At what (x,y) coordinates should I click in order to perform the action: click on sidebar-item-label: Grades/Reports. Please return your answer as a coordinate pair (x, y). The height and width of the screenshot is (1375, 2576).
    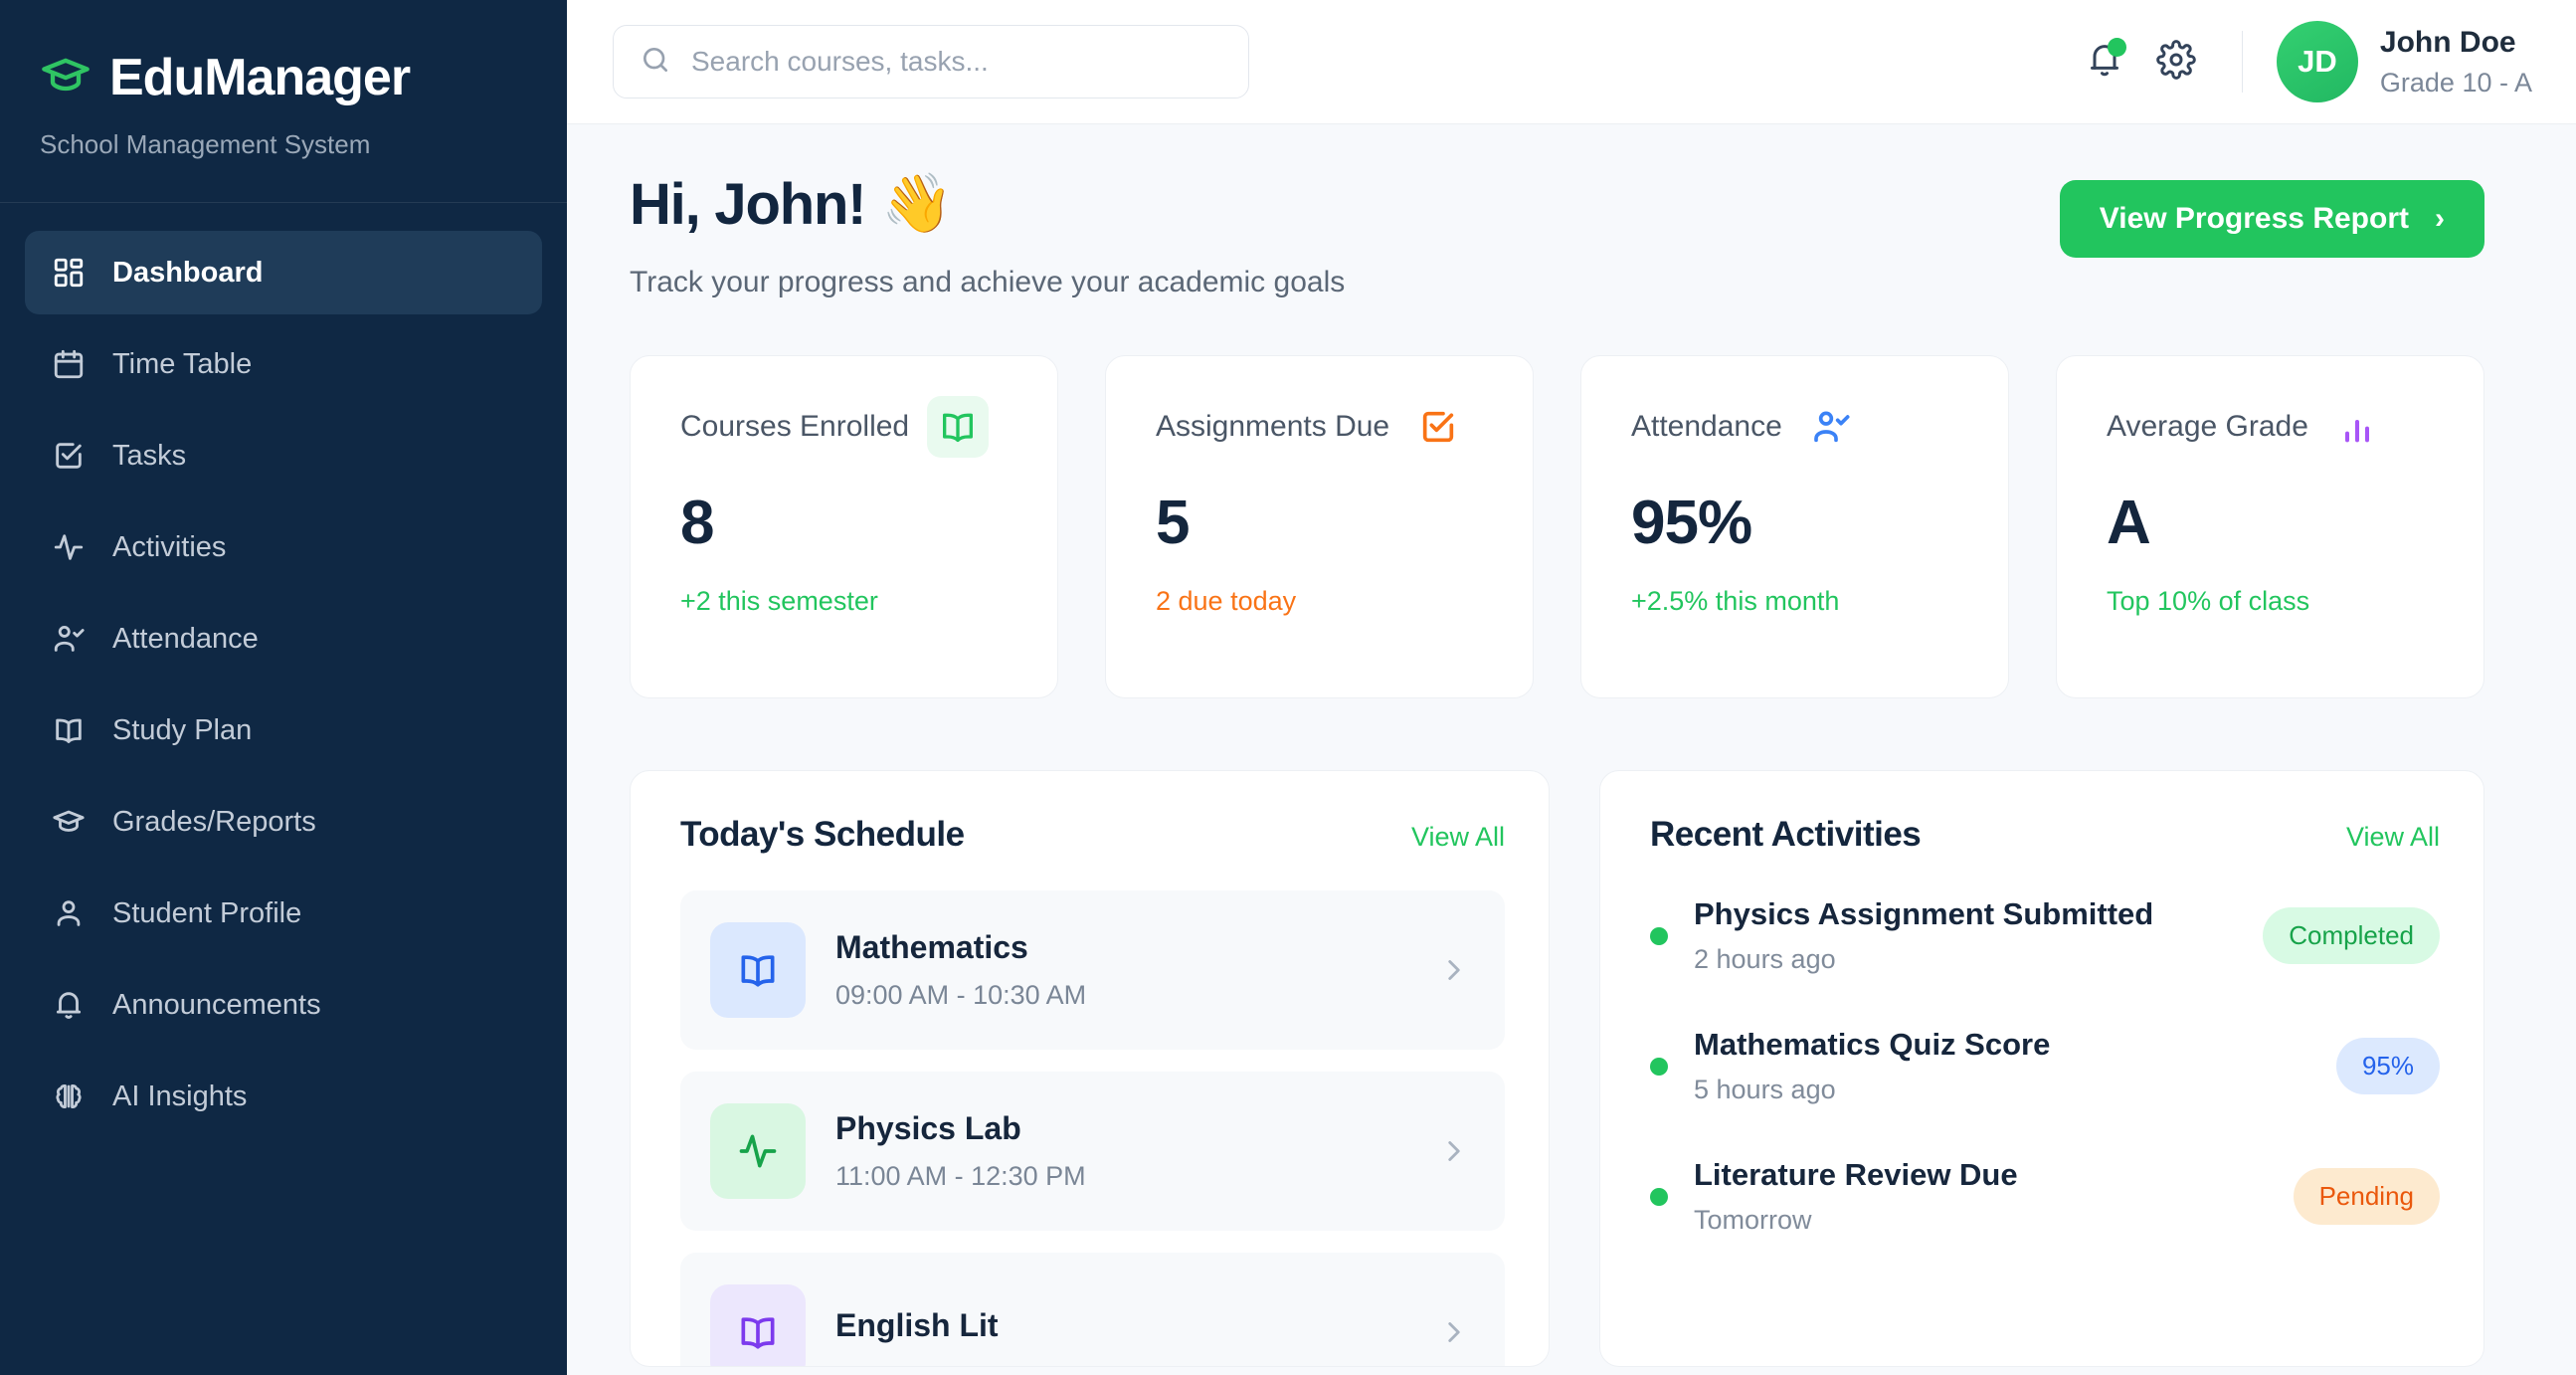
    Looking at the image, I should click on (214, 821).